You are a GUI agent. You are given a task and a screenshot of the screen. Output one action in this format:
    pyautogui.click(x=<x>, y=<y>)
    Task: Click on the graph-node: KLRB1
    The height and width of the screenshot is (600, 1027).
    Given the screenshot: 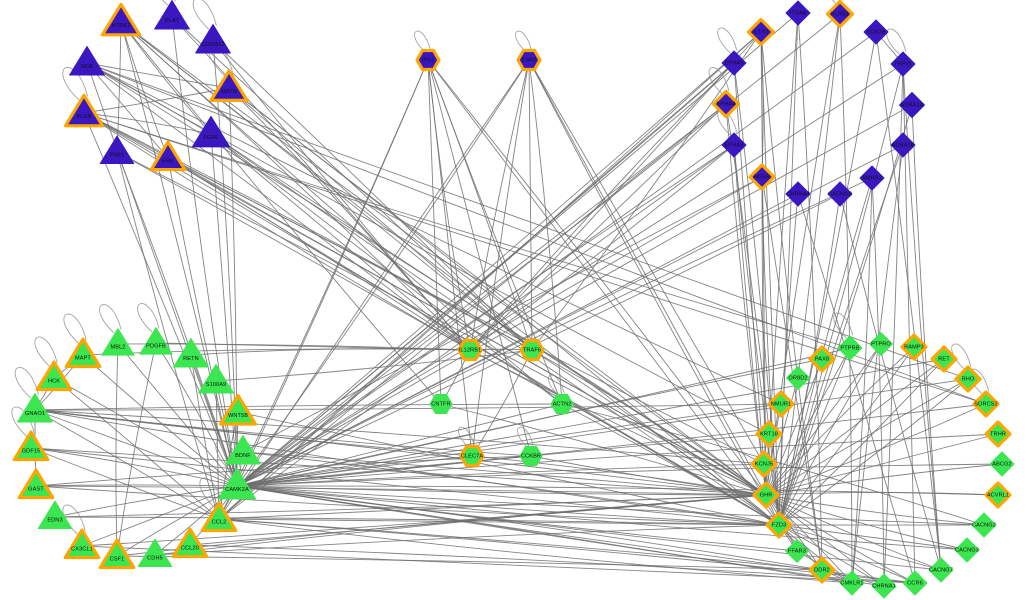 What is the action you would take?
    pyautogui.click(x=840, y=14)
    